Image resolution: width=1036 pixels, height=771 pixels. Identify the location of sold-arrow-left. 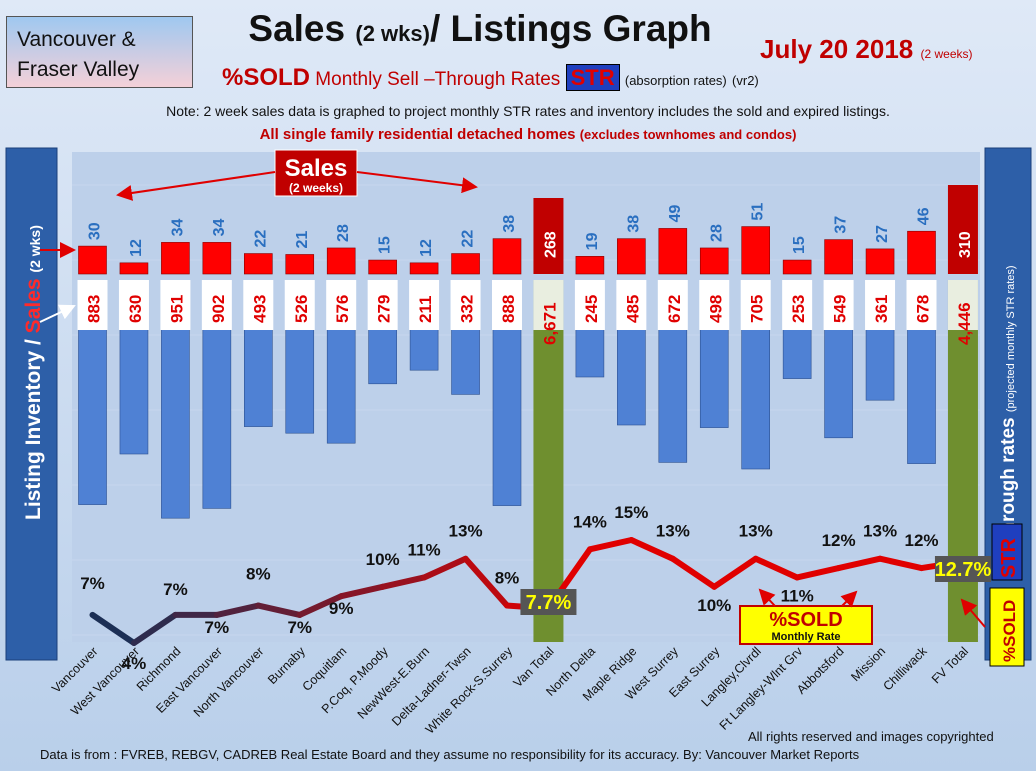
(767, 597).